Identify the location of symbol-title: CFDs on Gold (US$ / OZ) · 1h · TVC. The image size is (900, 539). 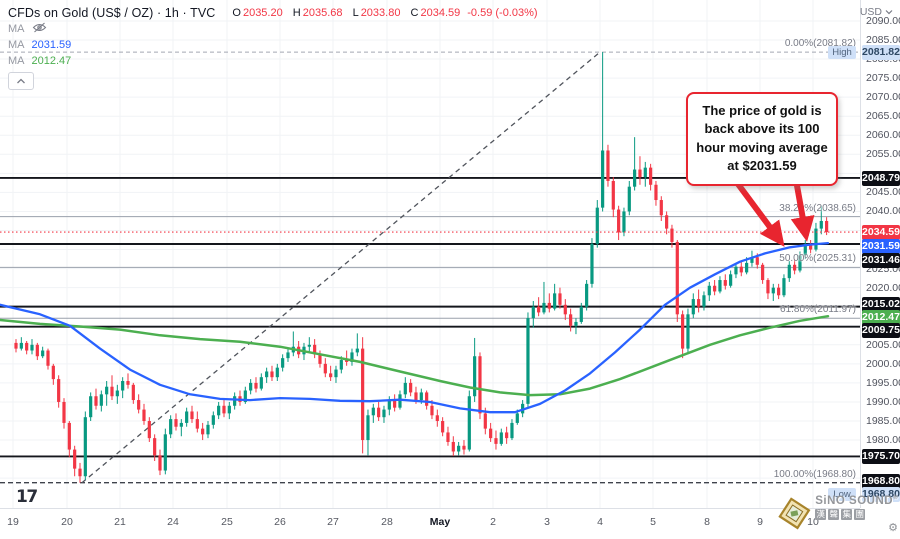
(112, 12).